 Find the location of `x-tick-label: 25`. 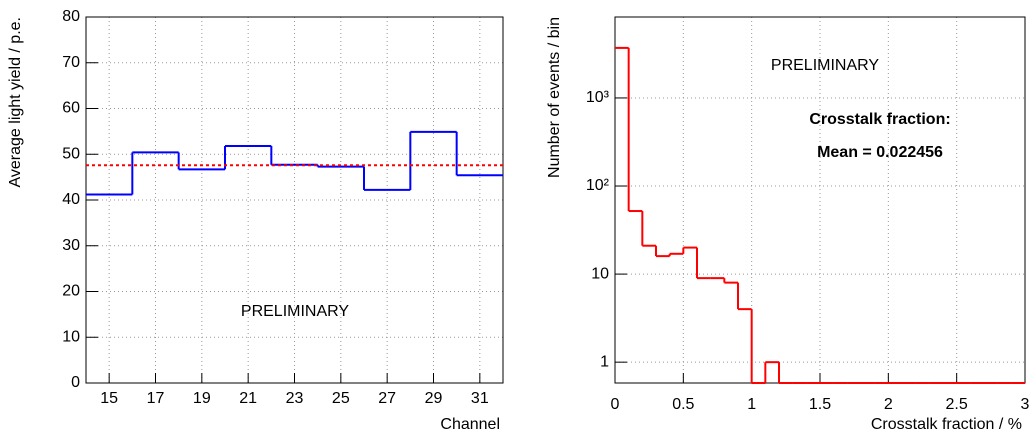

x-tick-label: 25 is located at coordinates (341, 398).